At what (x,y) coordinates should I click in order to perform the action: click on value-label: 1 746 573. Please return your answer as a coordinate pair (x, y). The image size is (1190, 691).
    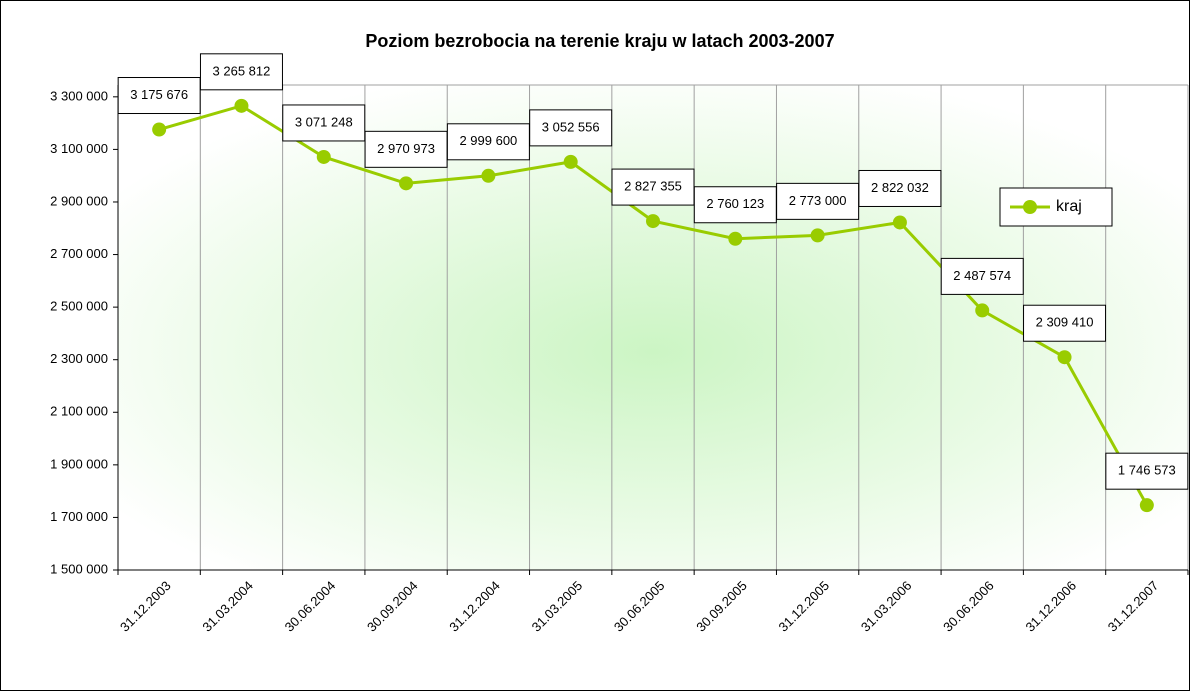
    Looking at the image, I should click on (1147, 470).